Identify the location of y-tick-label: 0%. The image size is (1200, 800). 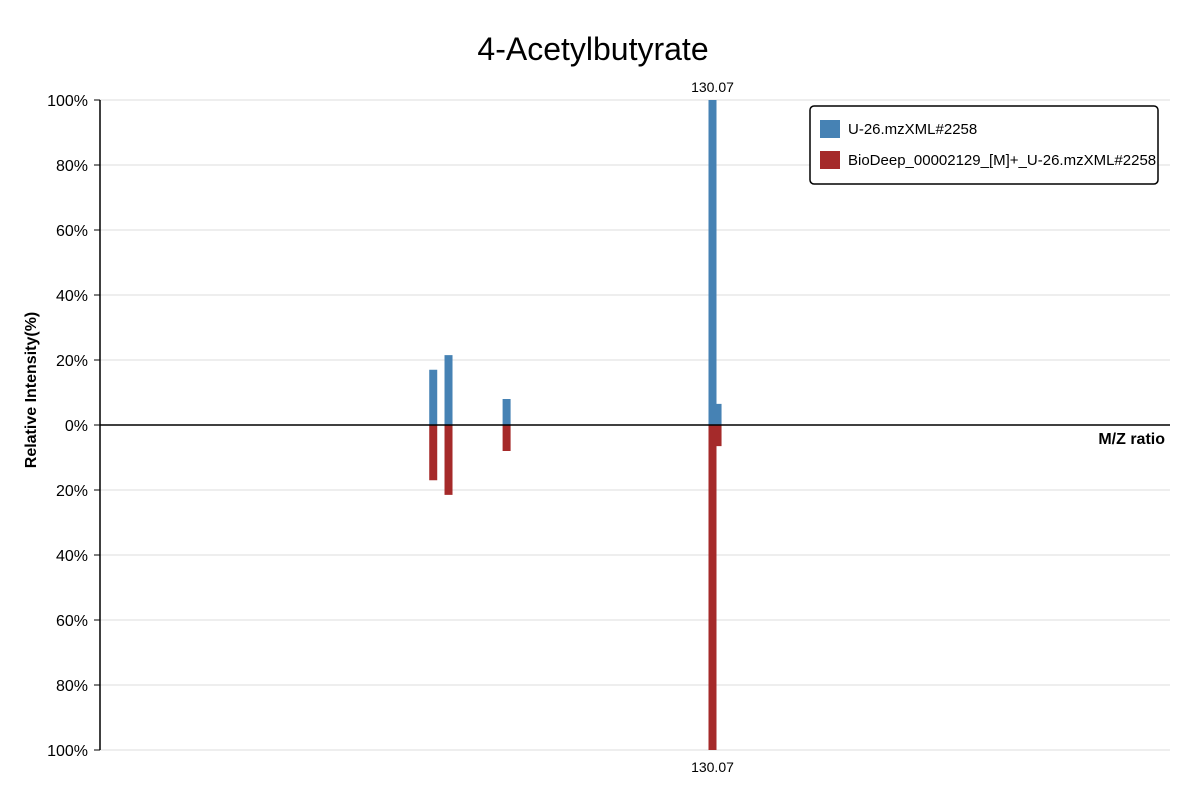
(76, 426).